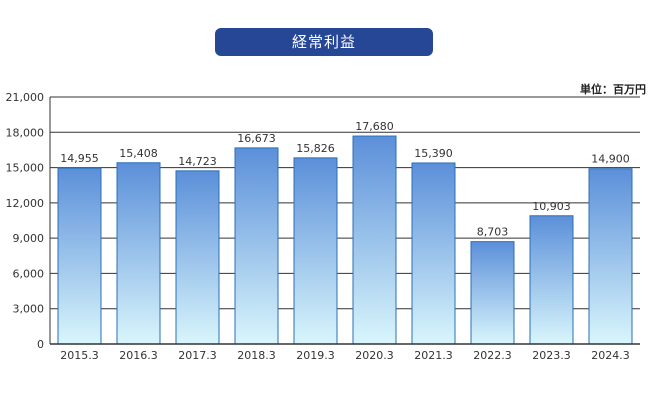 Image resolution: width=650 pixels, height=400 pixels. Describe the element at coordinates (492, 355) in the screenshot. I see `x-tick-label: 2022.3` at that location.